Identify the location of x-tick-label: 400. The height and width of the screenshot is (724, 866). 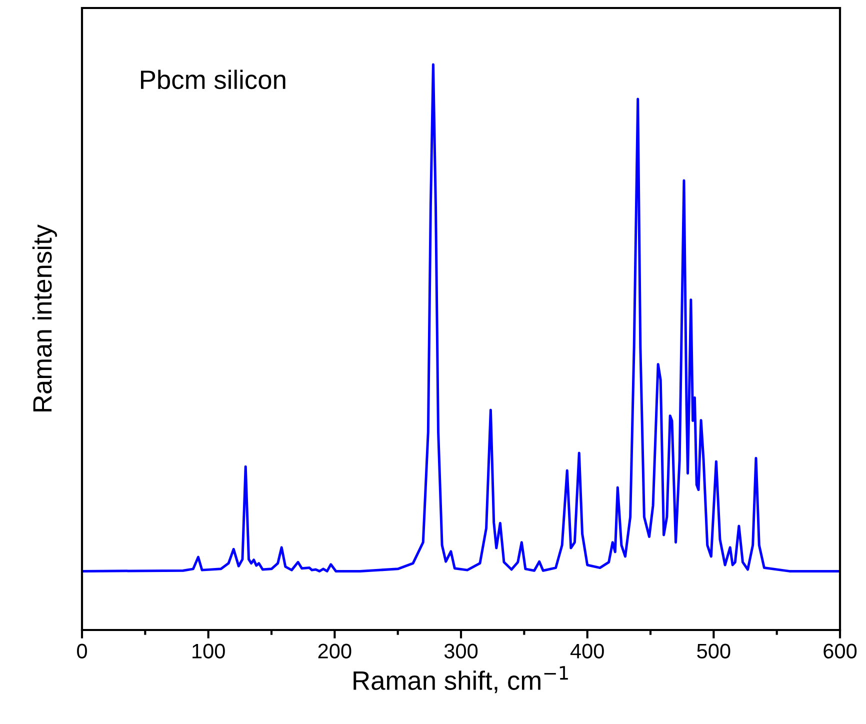
(587, 651).